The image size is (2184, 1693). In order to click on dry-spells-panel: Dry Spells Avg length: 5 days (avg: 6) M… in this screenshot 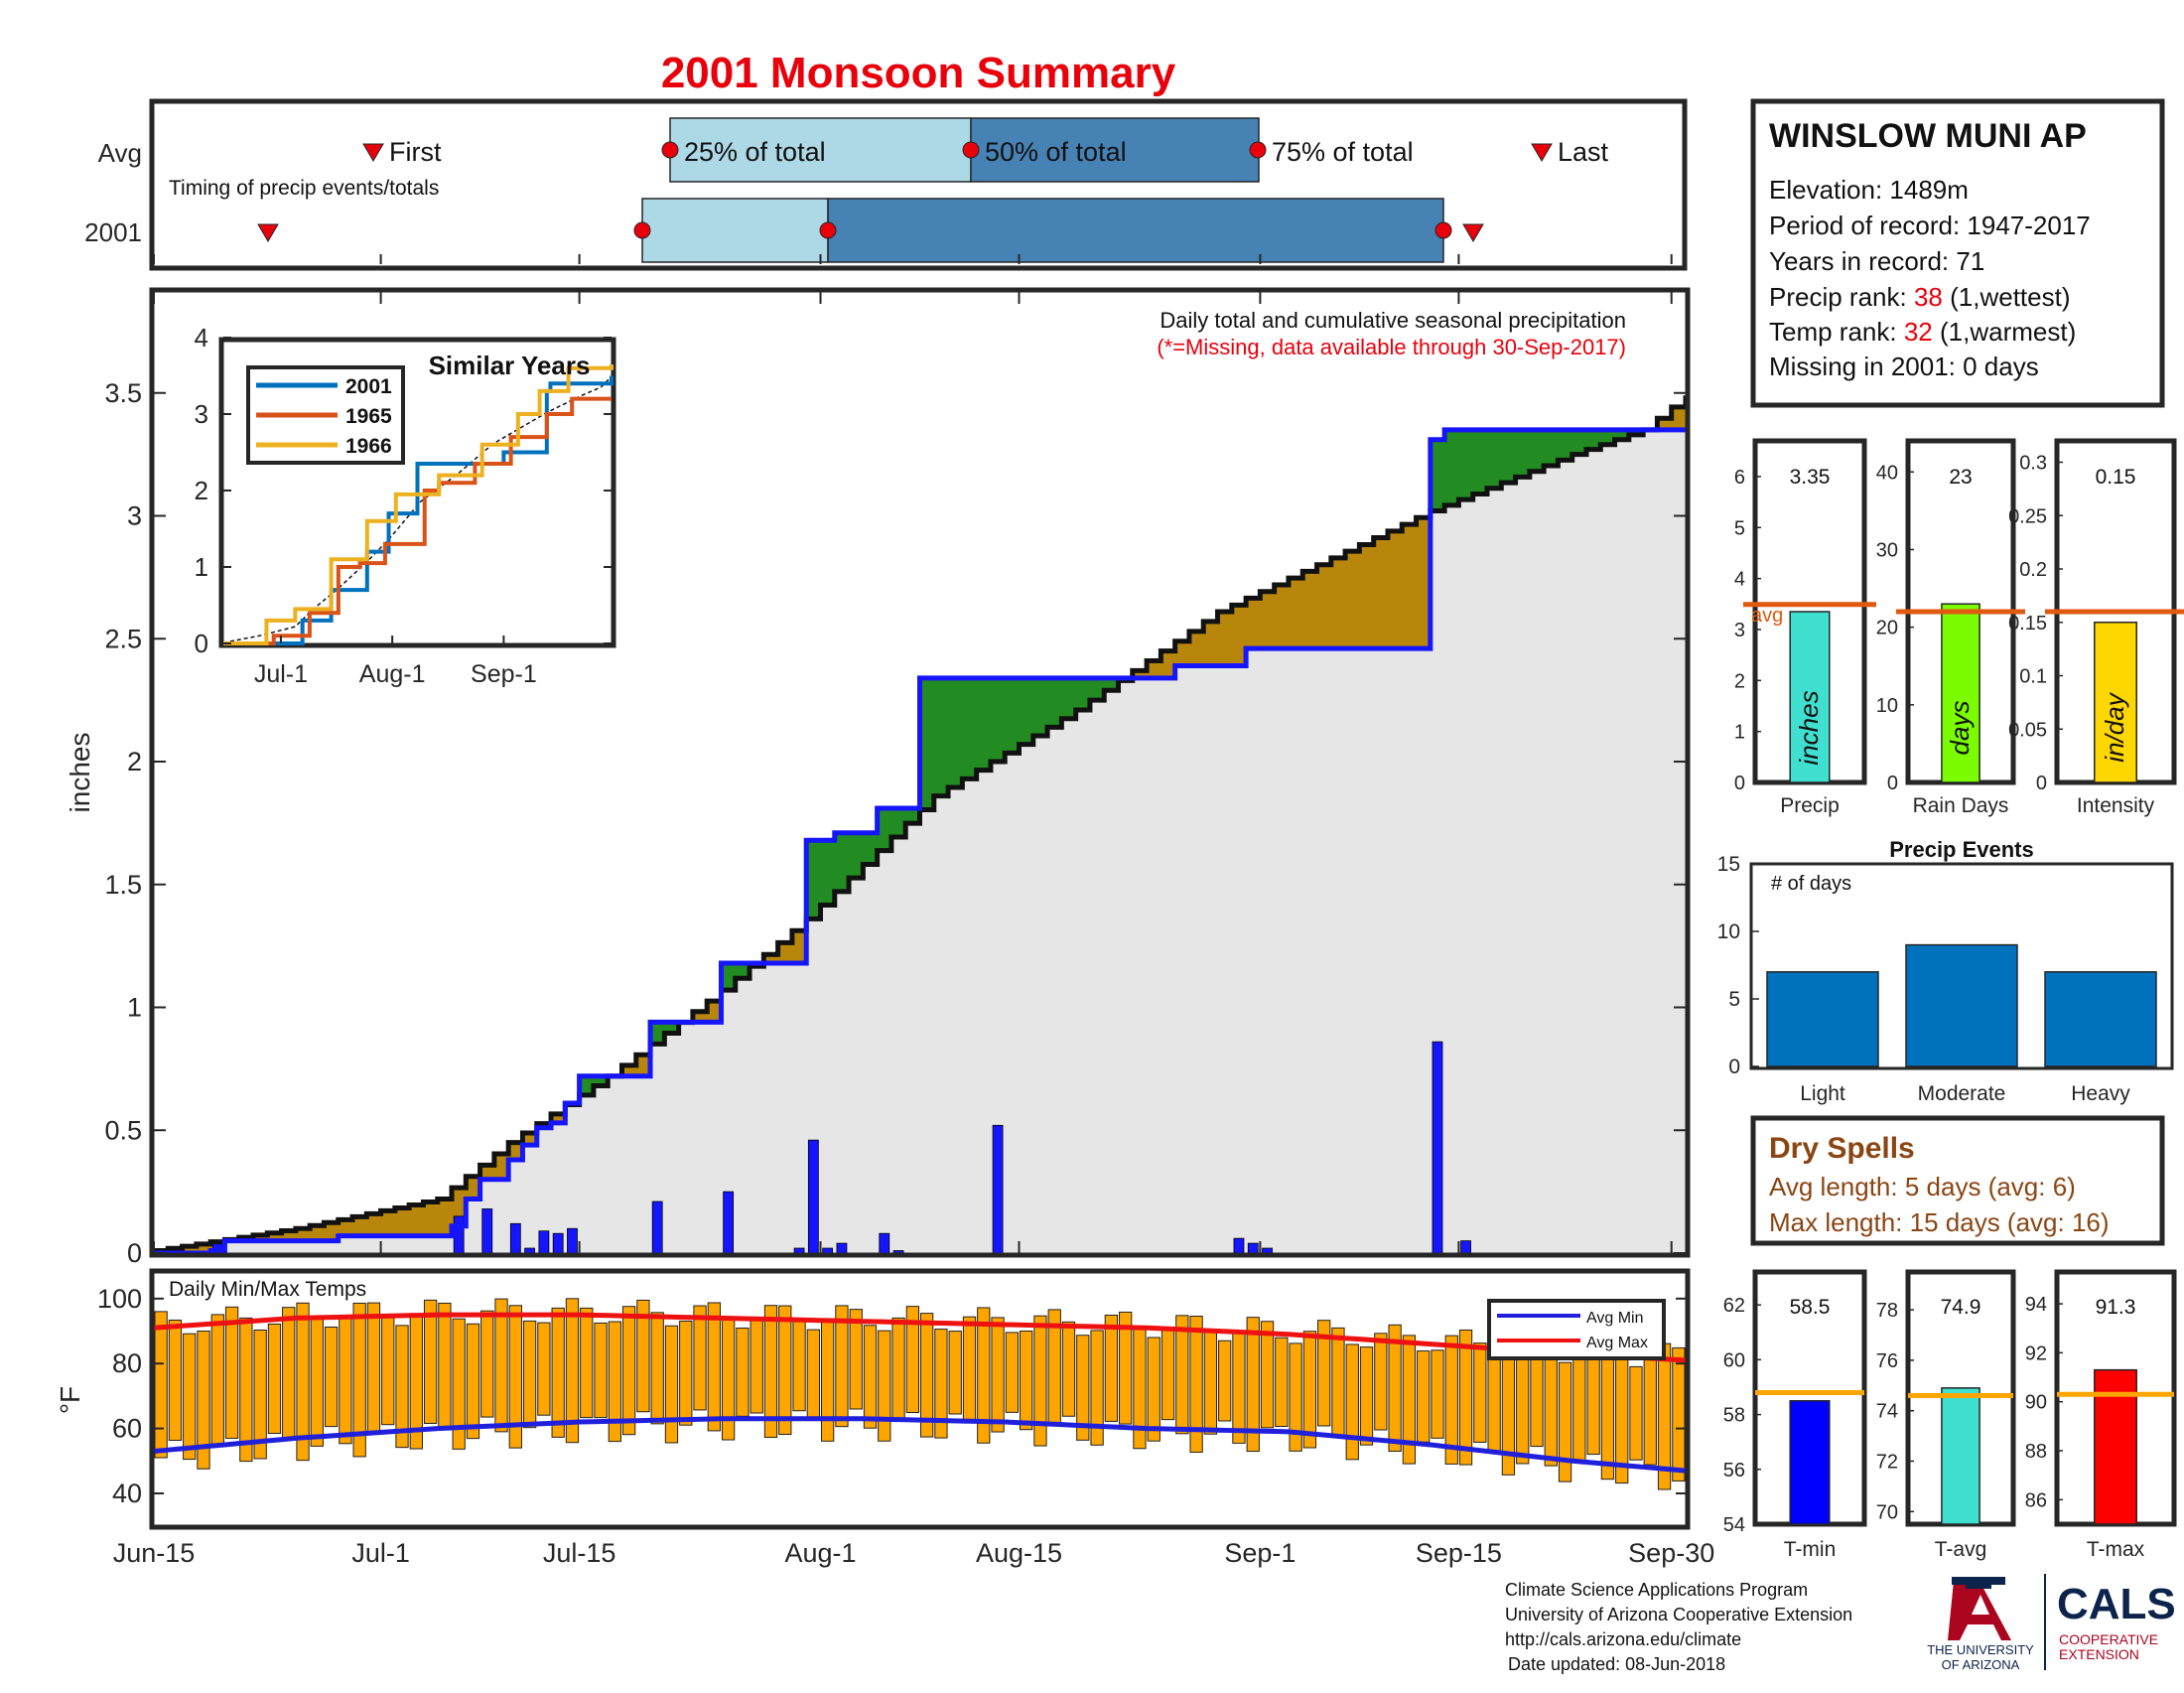, I will do `click(1957, 1180)`.